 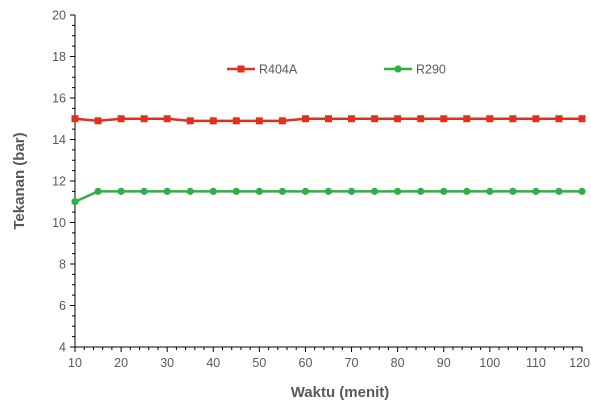 What do you see at coordinates (59, 223) in the screenshot?
I see `y-tick-label: 10` at bounding box center [59, 223].